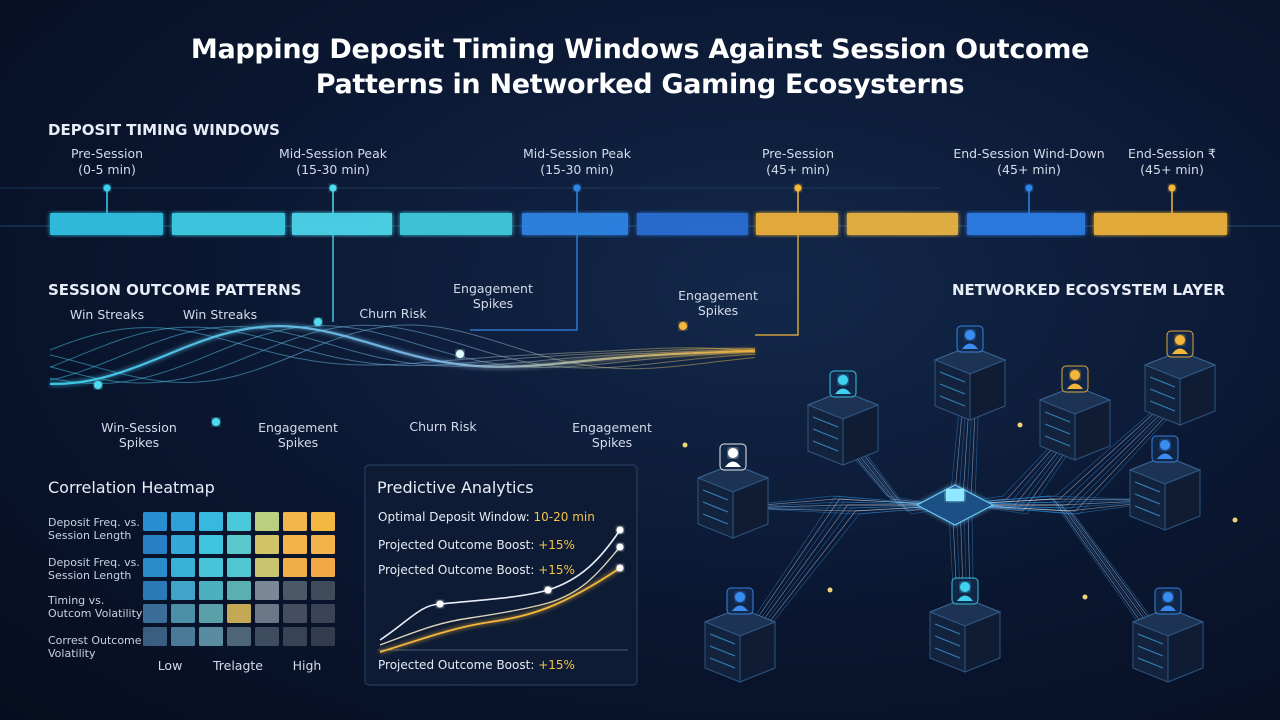  I want to click on heatmap-legend: High, so click(307, 665).